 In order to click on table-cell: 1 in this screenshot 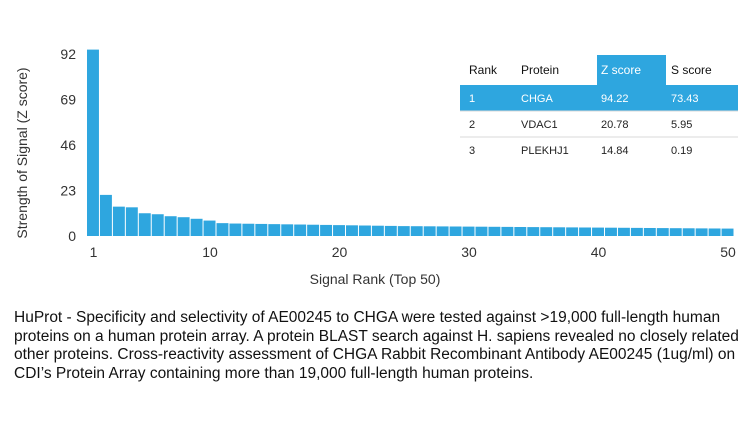, I will do `click(472, 99)`.